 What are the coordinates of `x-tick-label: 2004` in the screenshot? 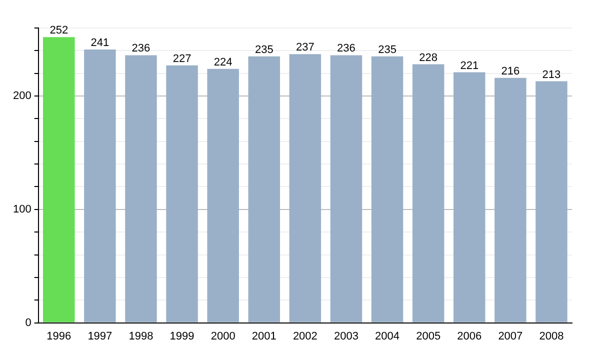 It's located at (387, 336).